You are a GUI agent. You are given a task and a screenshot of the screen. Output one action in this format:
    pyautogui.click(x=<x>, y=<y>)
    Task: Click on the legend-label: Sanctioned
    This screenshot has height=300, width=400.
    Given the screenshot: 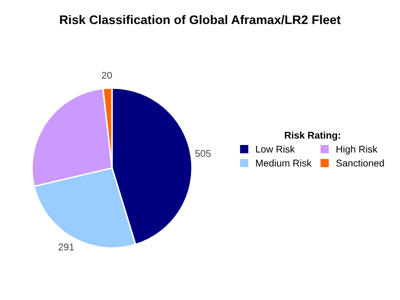 What is the action you would take?
    pyautogui.click(x=360, y=163)
    